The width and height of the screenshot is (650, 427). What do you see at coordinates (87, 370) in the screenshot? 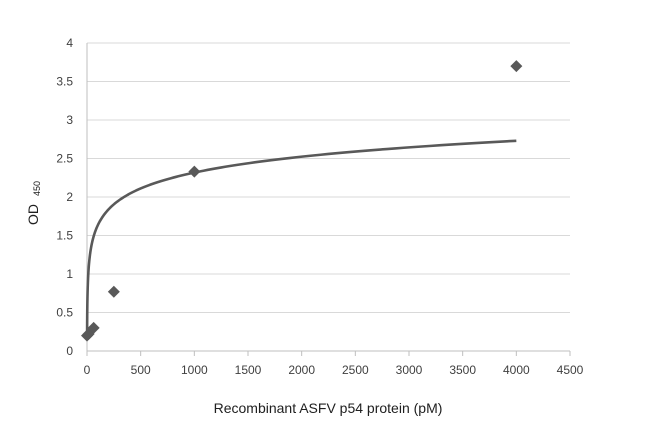
I see `x-tick-label: 0` at bounding box center [87, 370].